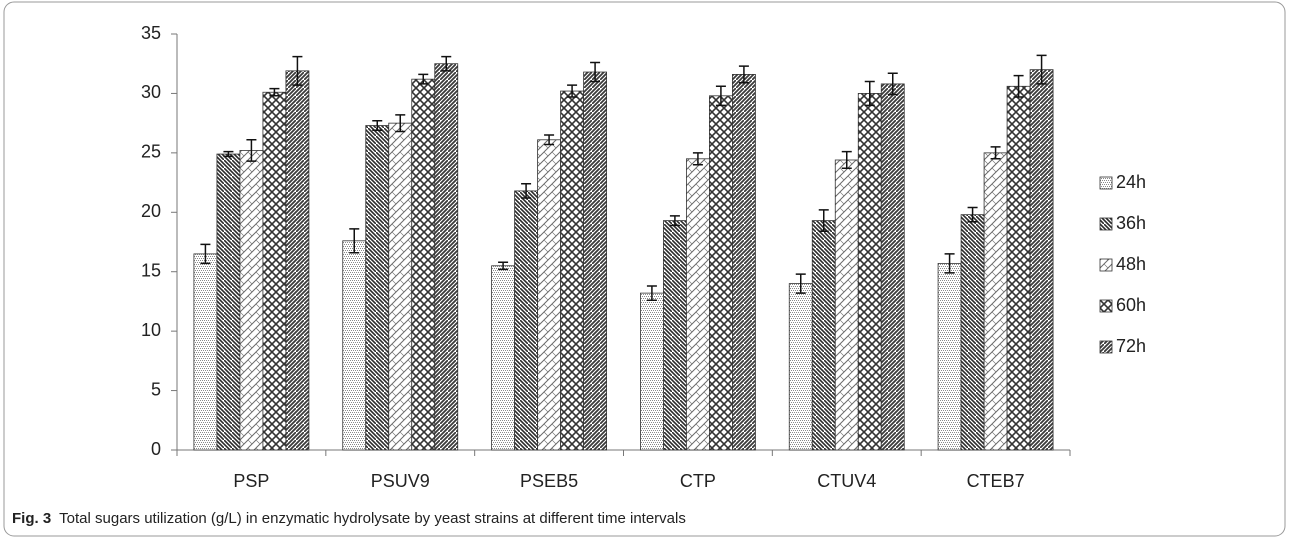  What do you see at coordinates (151, 211) in the screenshot?
I see `y-tick-label: 20` at bounding box center [151, 211].